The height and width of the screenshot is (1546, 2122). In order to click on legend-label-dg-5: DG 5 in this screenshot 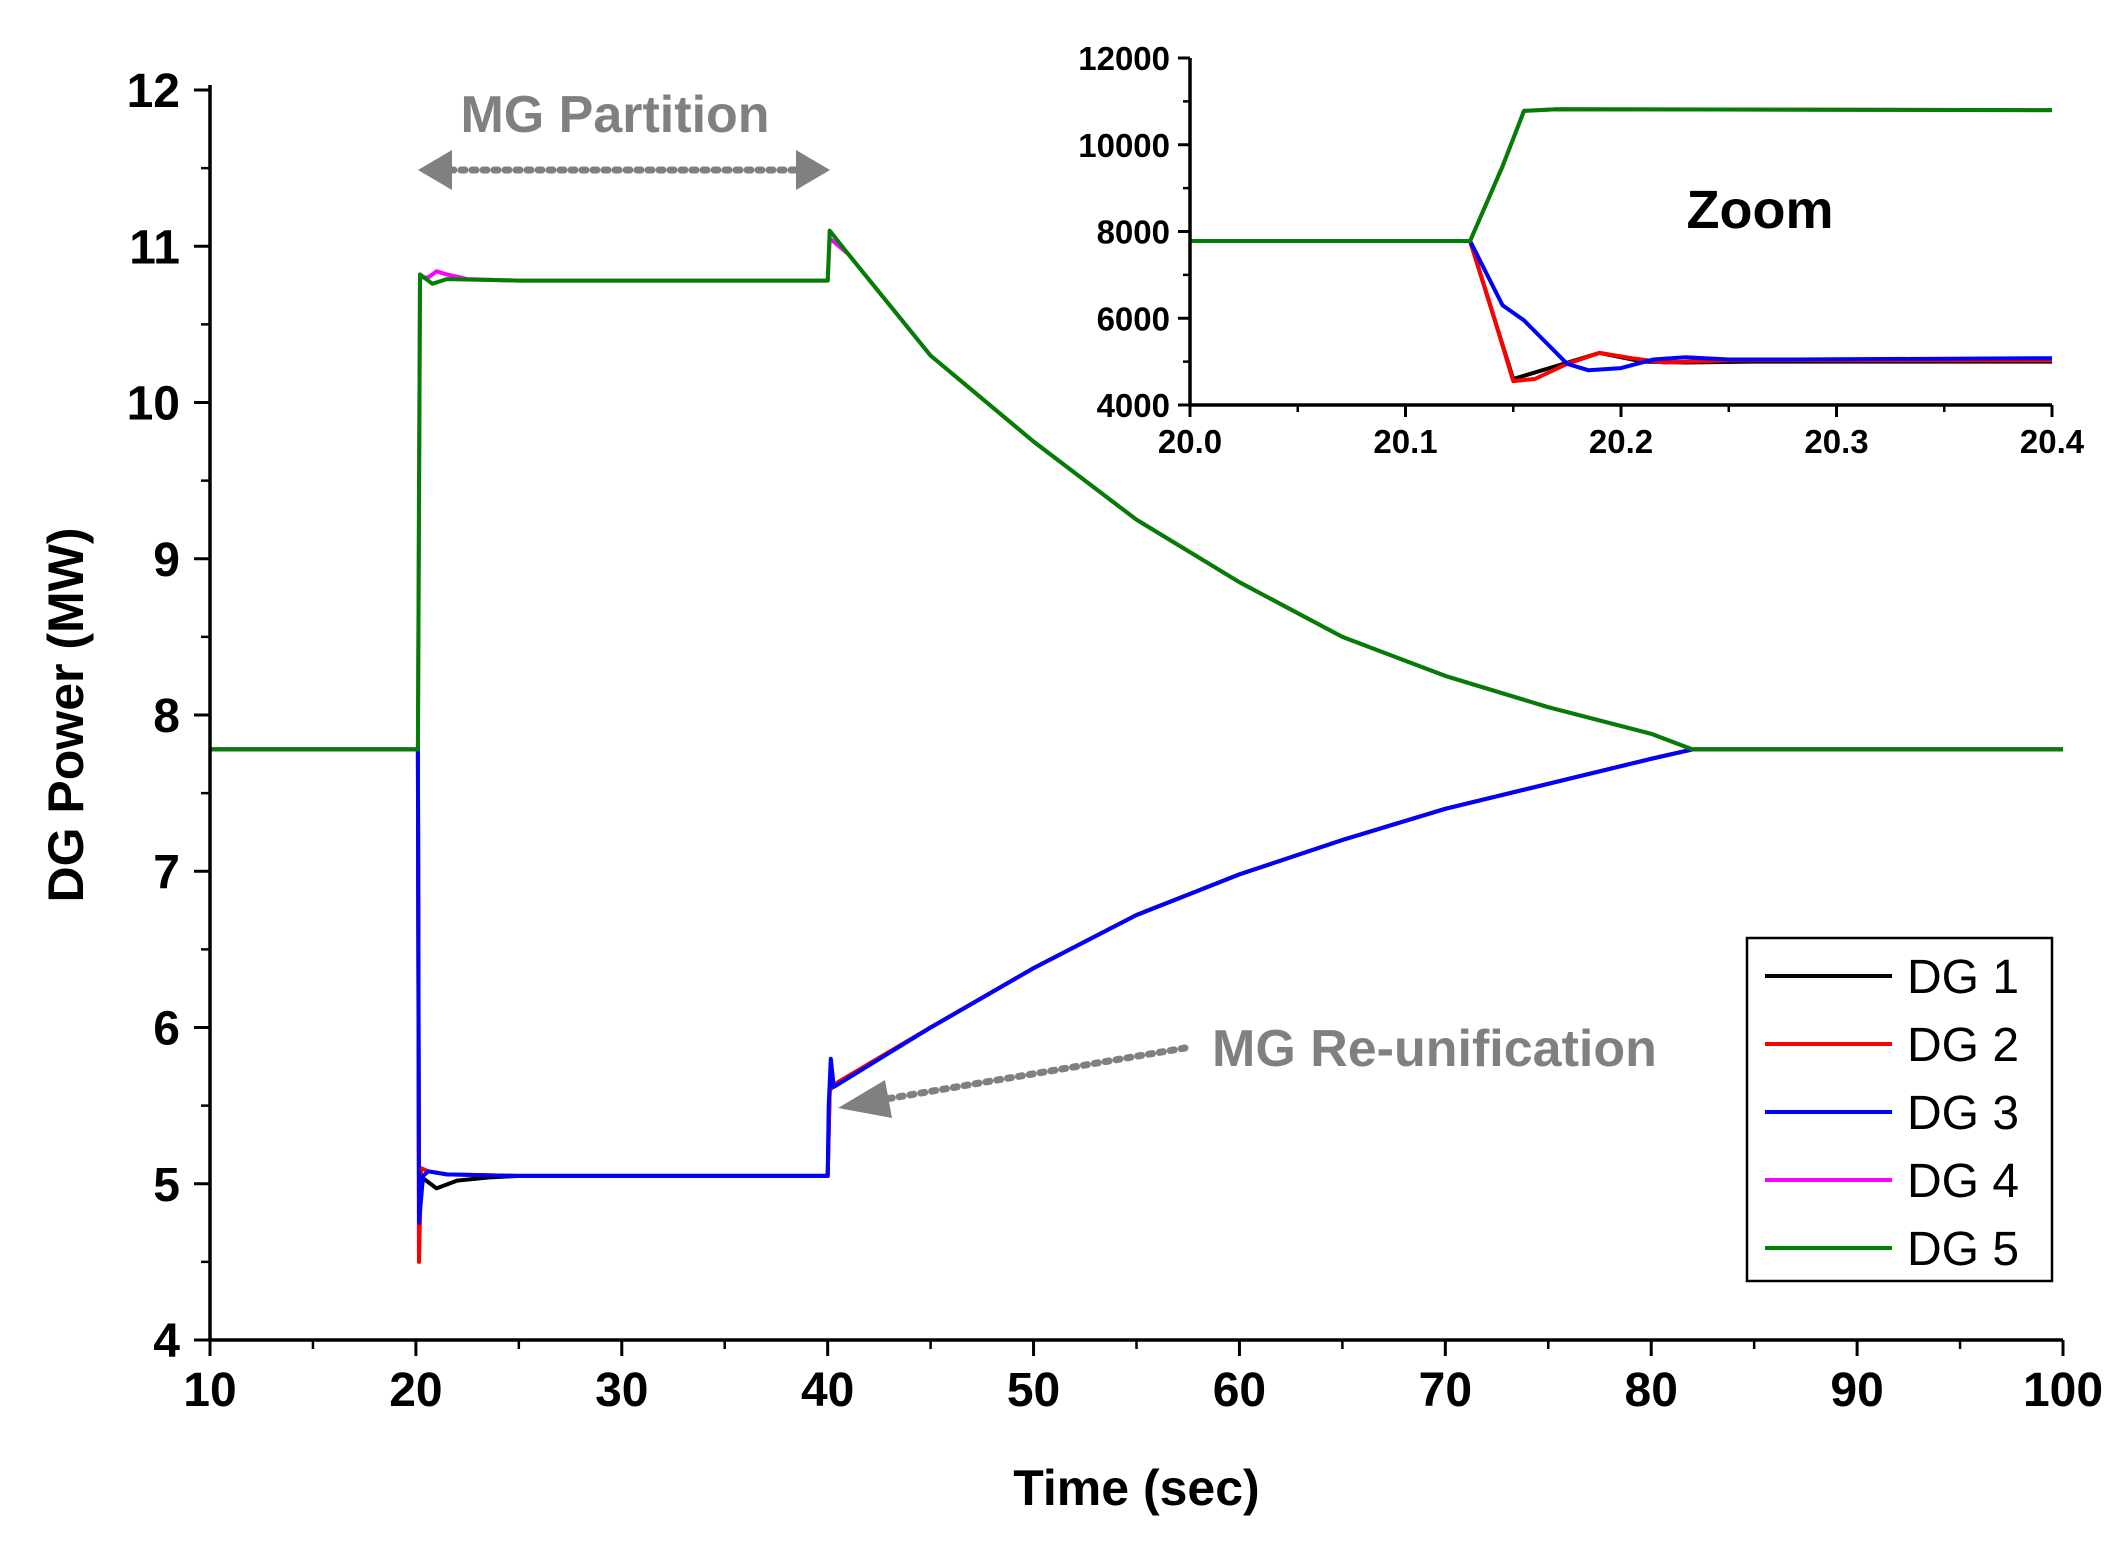, I will do `click(1963, 1249)`.